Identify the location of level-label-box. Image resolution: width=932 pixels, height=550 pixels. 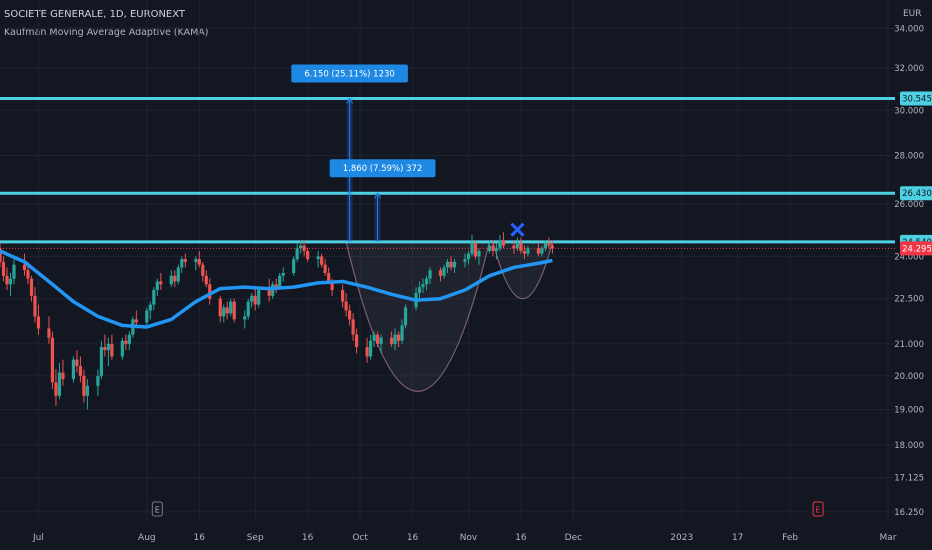
(916, 193).